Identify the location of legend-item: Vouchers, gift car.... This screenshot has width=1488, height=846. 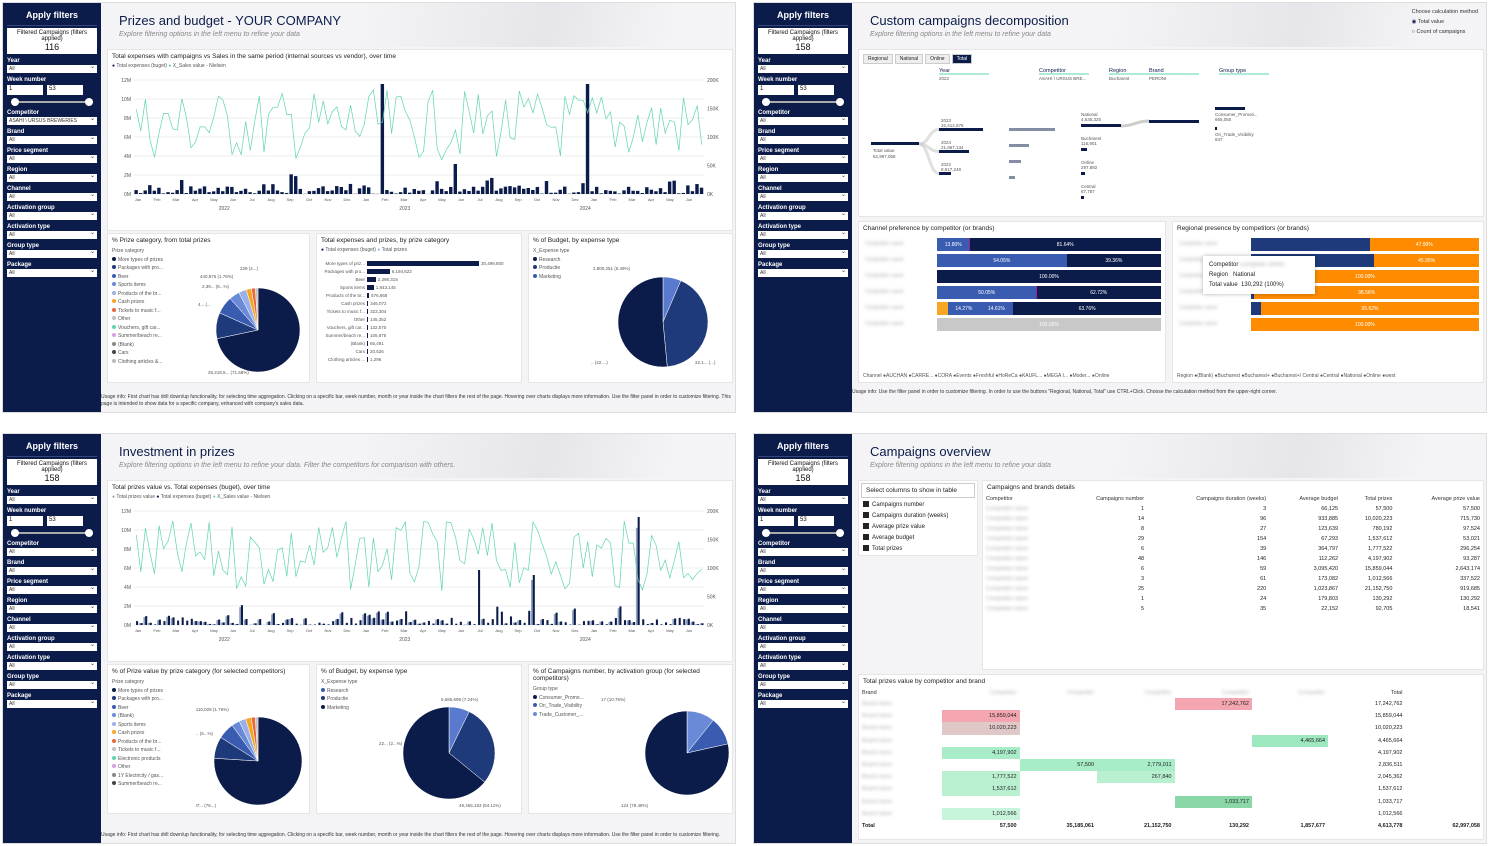
(208, 328).